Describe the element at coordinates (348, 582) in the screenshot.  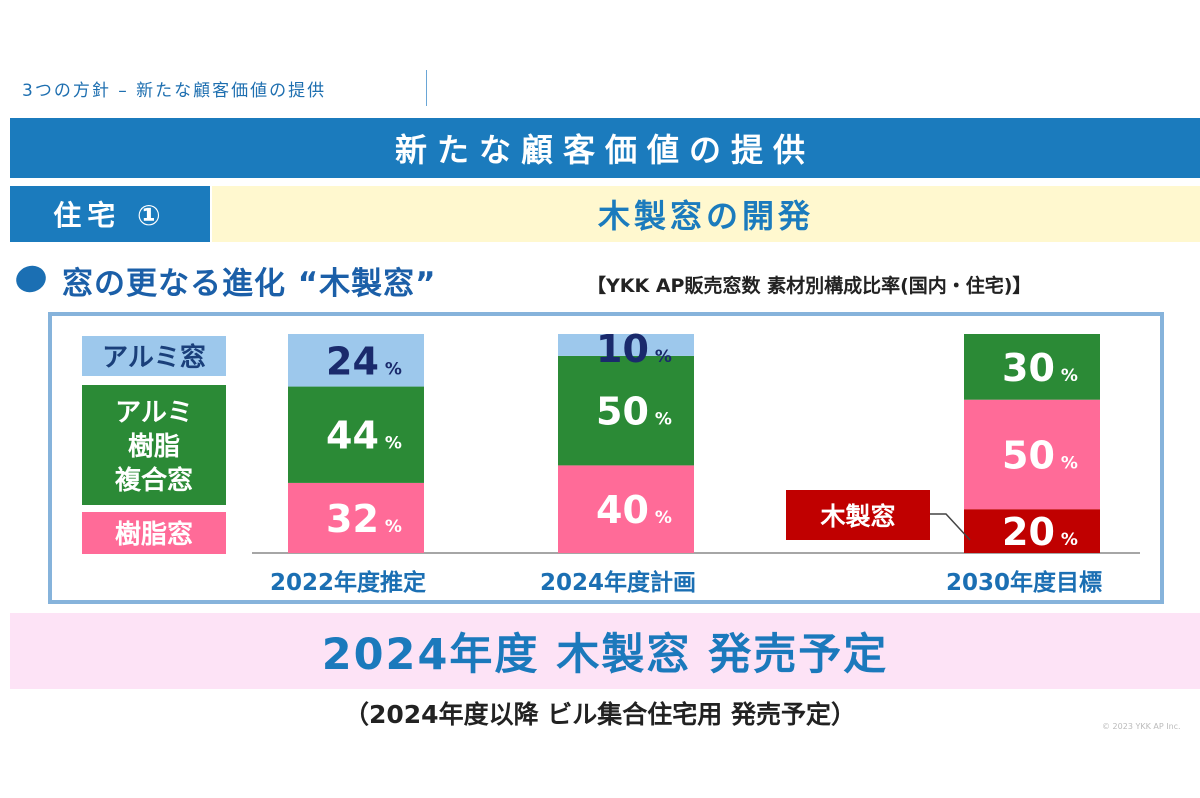
I see `x-tick-label: 2022年度推定` at that location.